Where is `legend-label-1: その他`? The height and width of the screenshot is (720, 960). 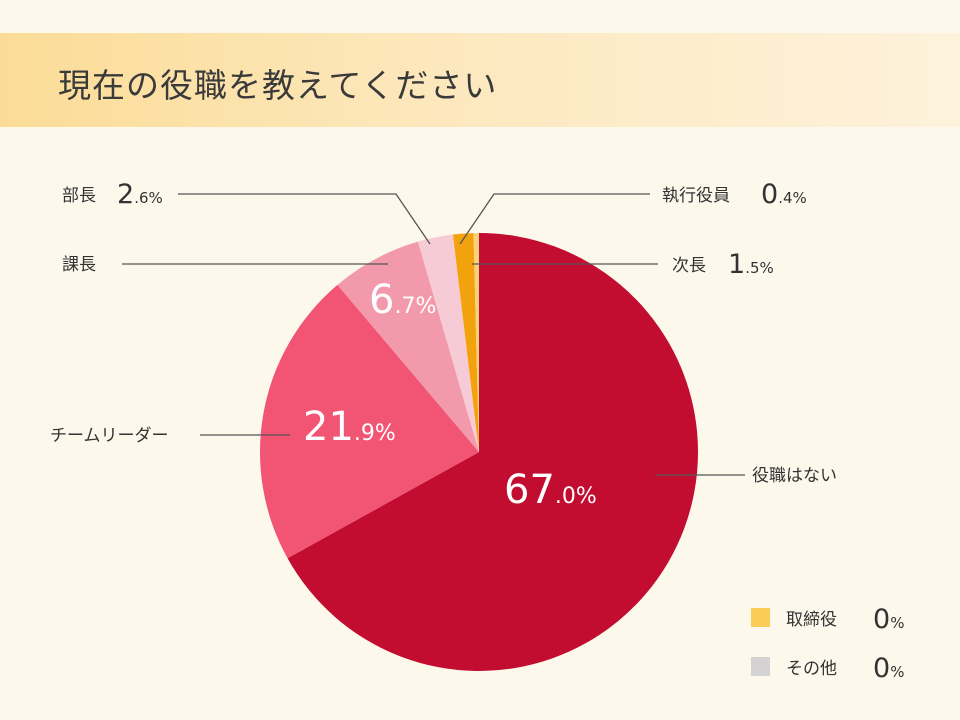
legend-label-1: その他 is located at coordinates (811, 669).